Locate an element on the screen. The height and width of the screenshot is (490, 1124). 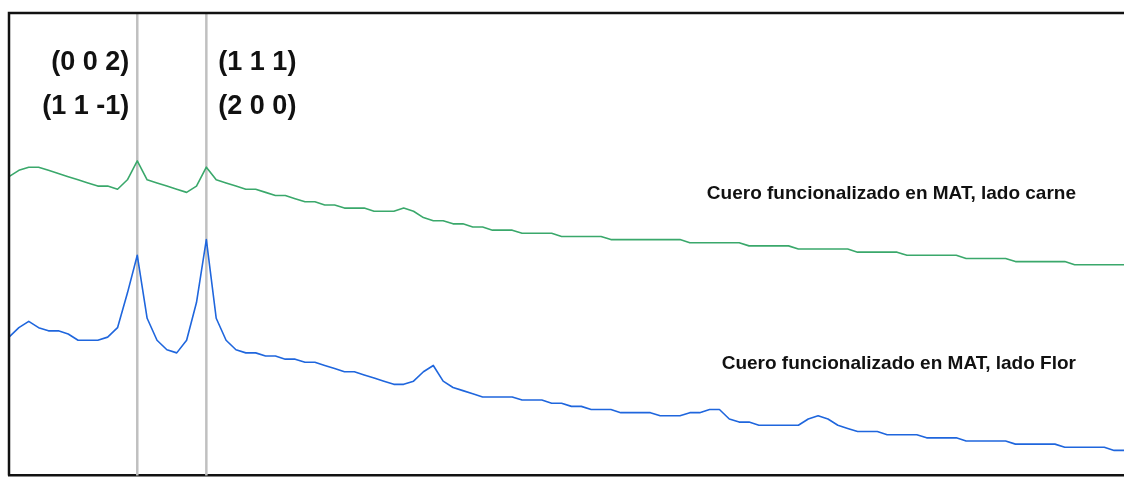
series-label: Cuero funcionalizado en MAT, lado Flor is located at coordinates (899, 363).